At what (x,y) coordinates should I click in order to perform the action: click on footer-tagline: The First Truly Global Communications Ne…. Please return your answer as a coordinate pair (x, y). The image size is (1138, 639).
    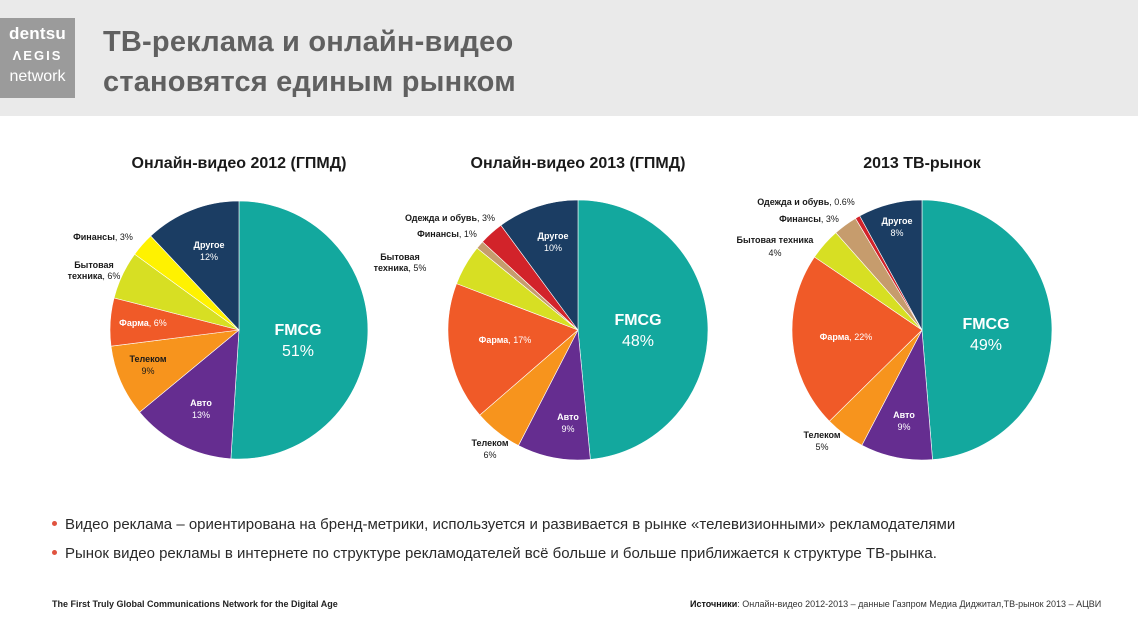
    Looking at the image, I should click on (195, 604).